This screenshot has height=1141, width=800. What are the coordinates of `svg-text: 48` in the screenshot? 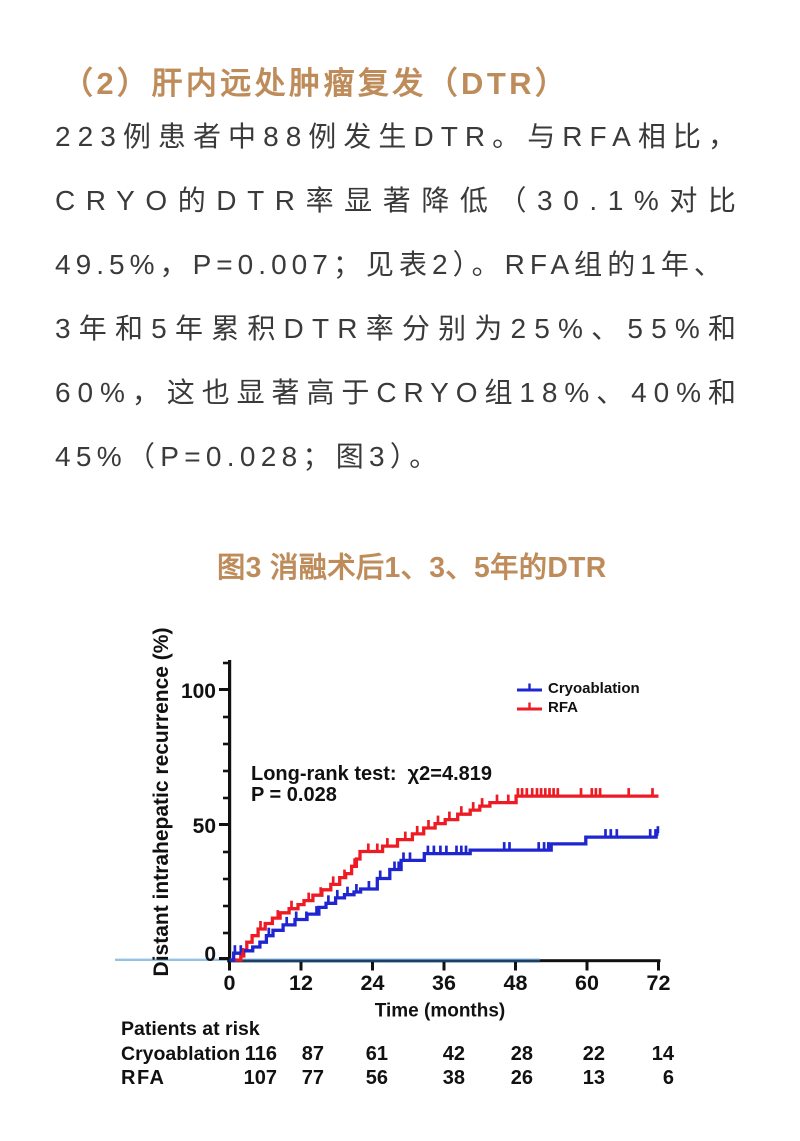 It's located at (516, 983).